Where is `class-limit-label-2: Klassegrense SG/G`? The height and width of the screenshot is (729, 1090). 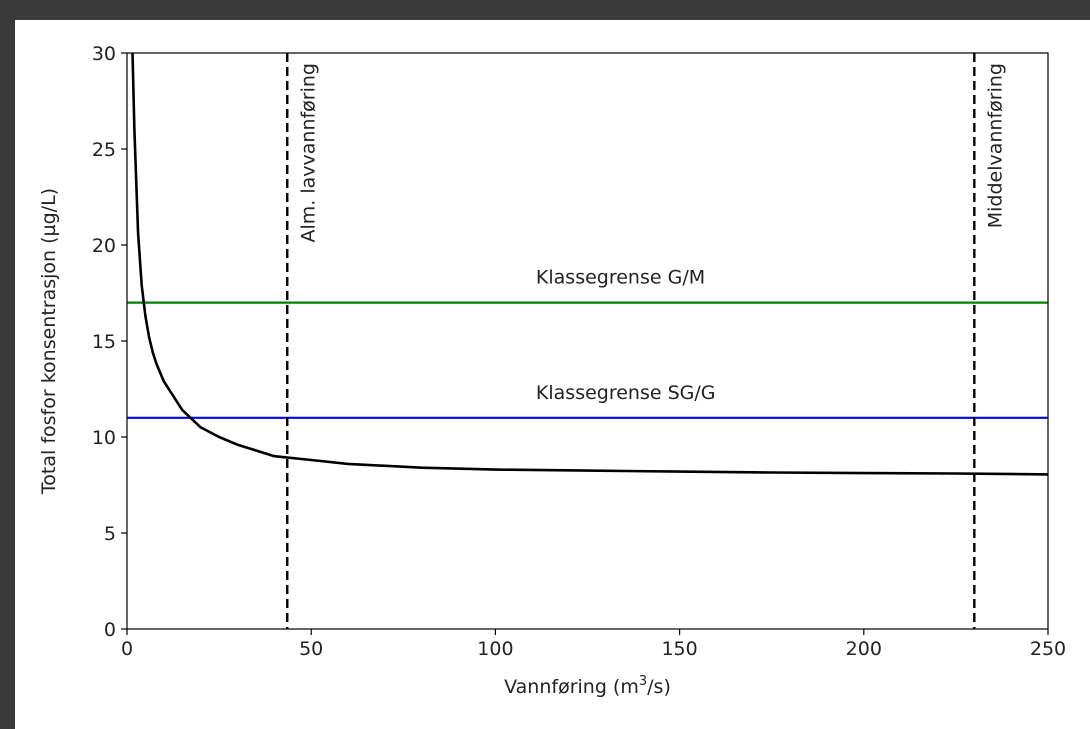
class-limit-label-2: Klassegrense SG/G is located at coordinates (626, 393).